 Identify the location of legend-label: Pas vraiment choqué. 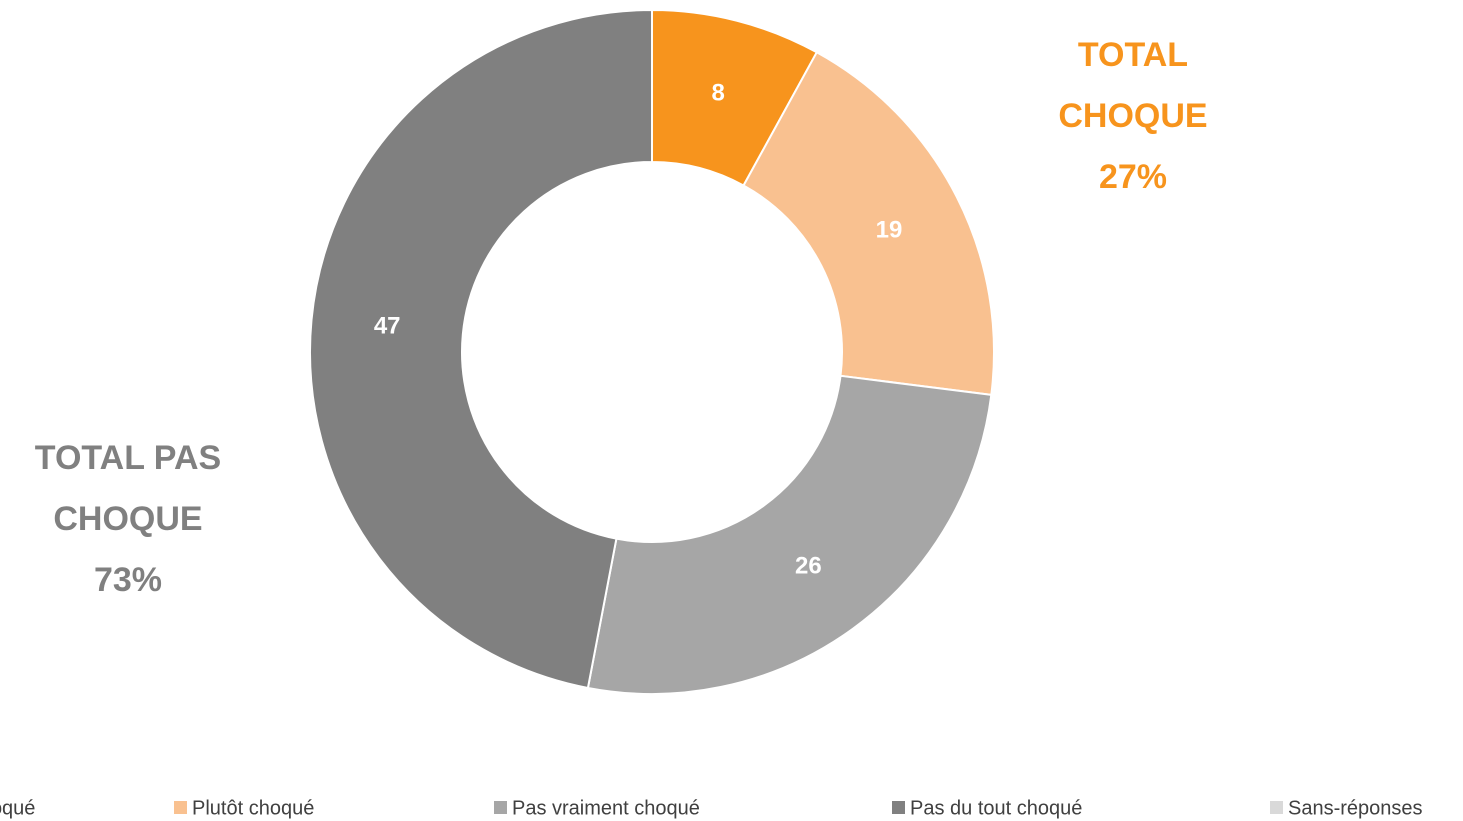
(606, 808).